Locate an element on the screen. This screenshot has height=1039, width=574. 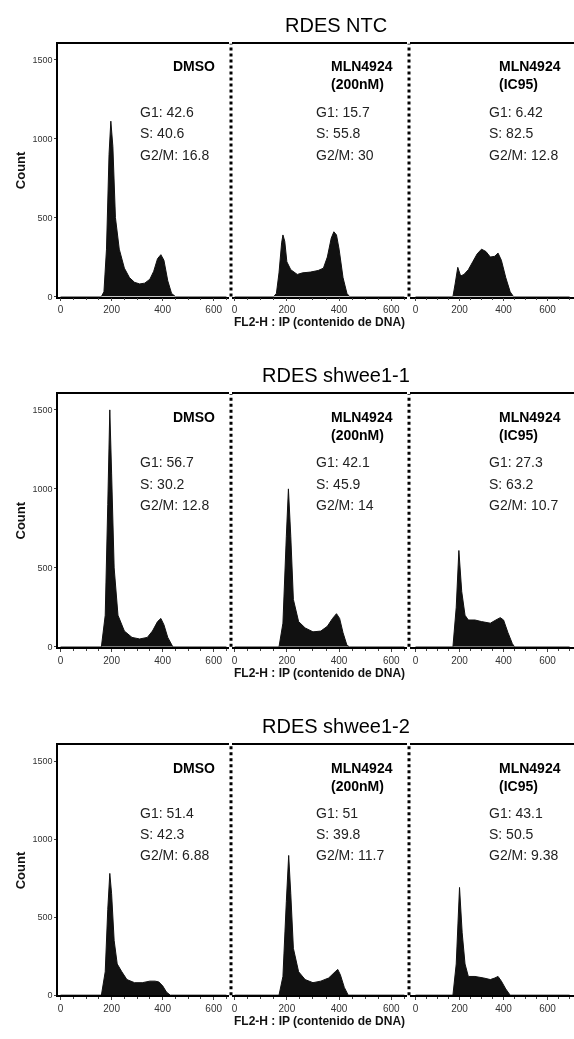
annotation: G1: 27.3 is located at coordinates (516, 462).